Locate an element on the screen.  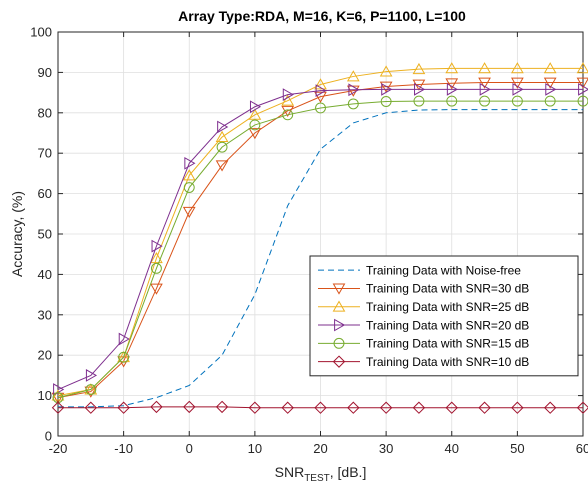
y-tick-label: 60 is located at coordinates (45, 193).